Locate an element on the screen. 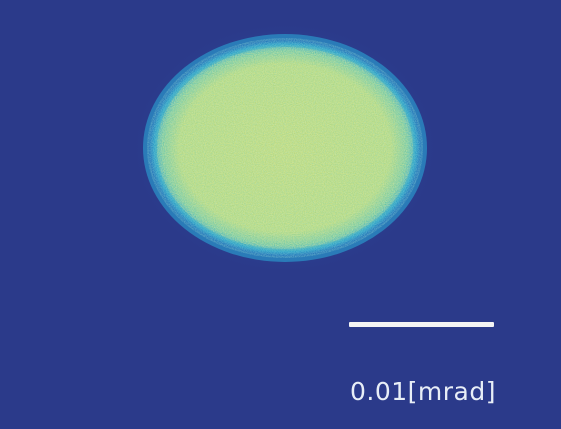 The width and height of the screenshot is (561, 429). scale-bar-label: 0.01[mrad] is located at coordinates (423, 391).